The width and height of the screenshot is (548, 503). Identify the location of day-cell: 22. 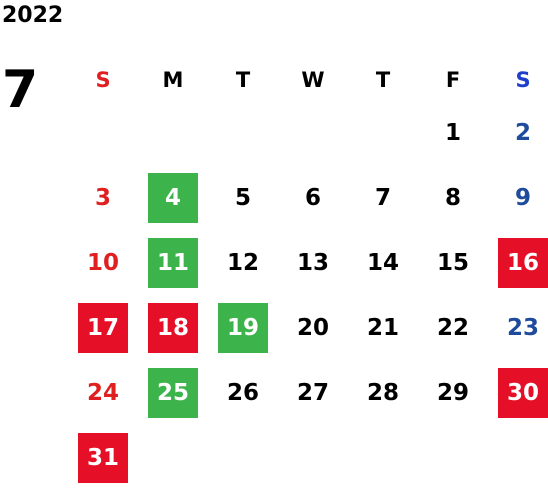
(453, 327).